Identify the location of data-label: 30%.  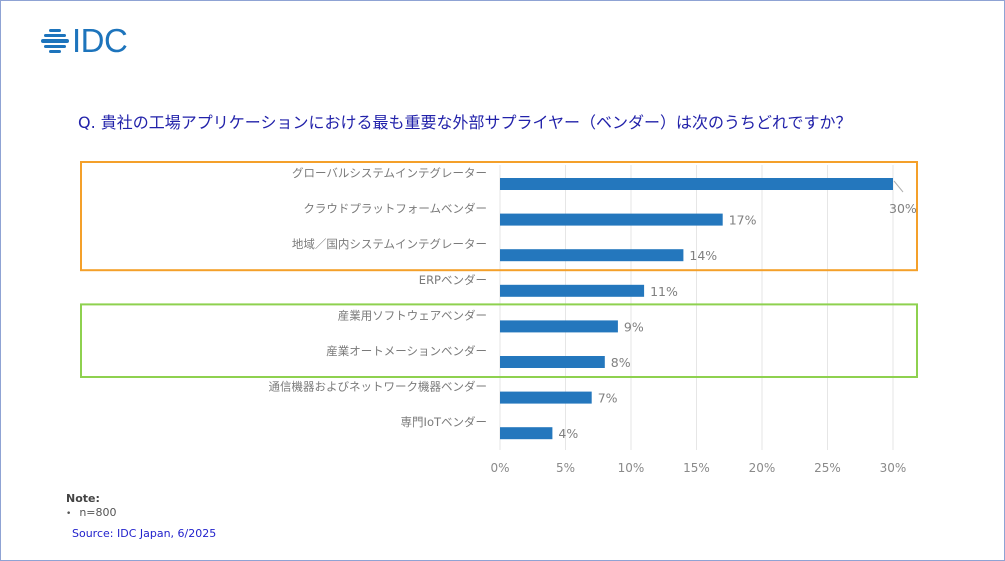
(903, 208).